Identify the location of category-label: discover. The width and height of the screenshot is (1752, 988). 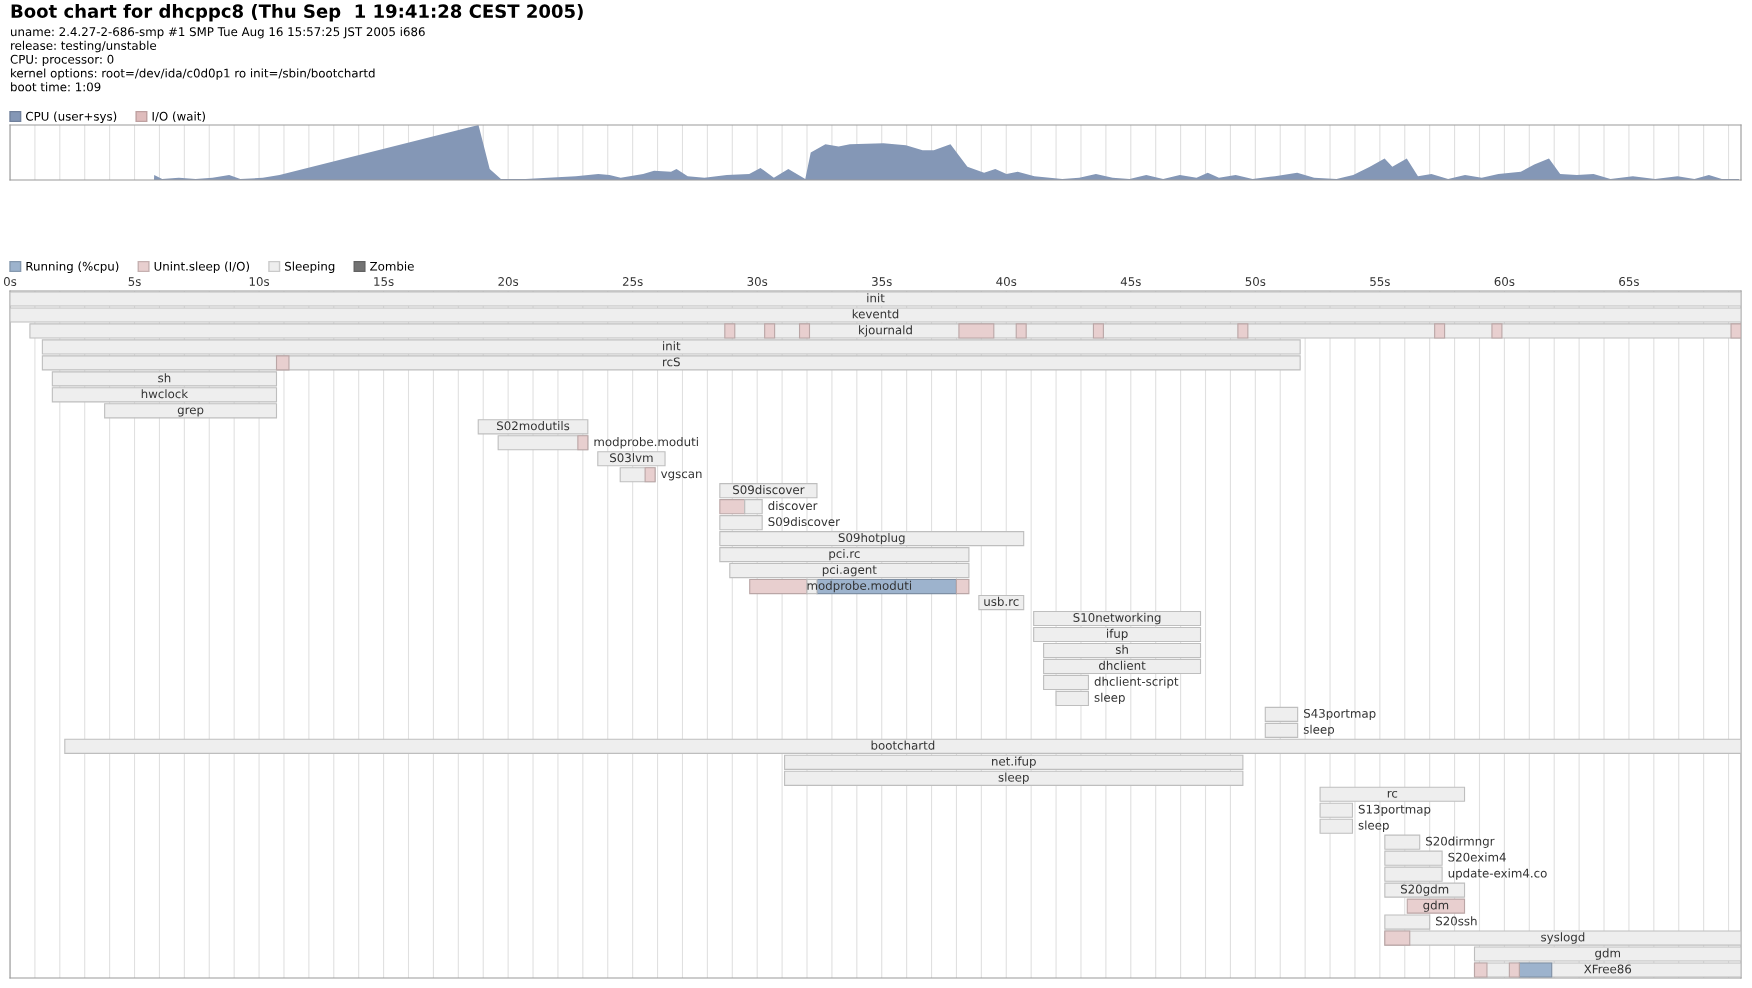
(793, 505).